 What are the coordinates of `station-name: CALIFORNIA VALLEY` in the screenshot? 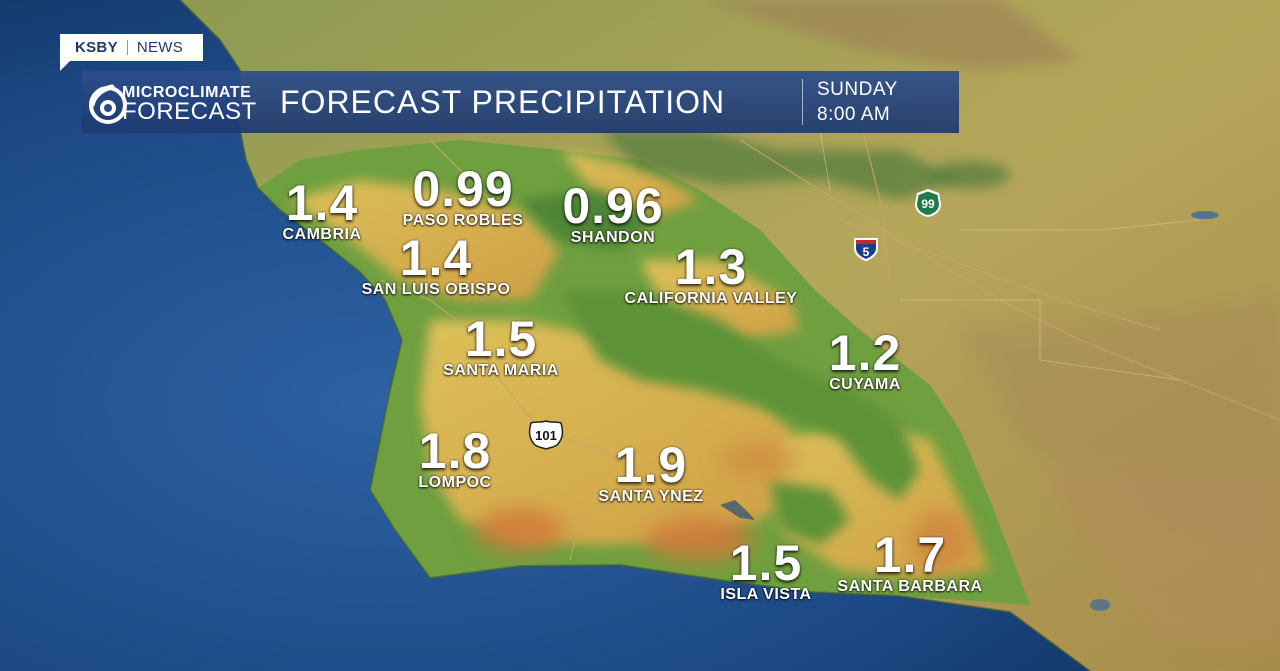 It's located at (711, 298).